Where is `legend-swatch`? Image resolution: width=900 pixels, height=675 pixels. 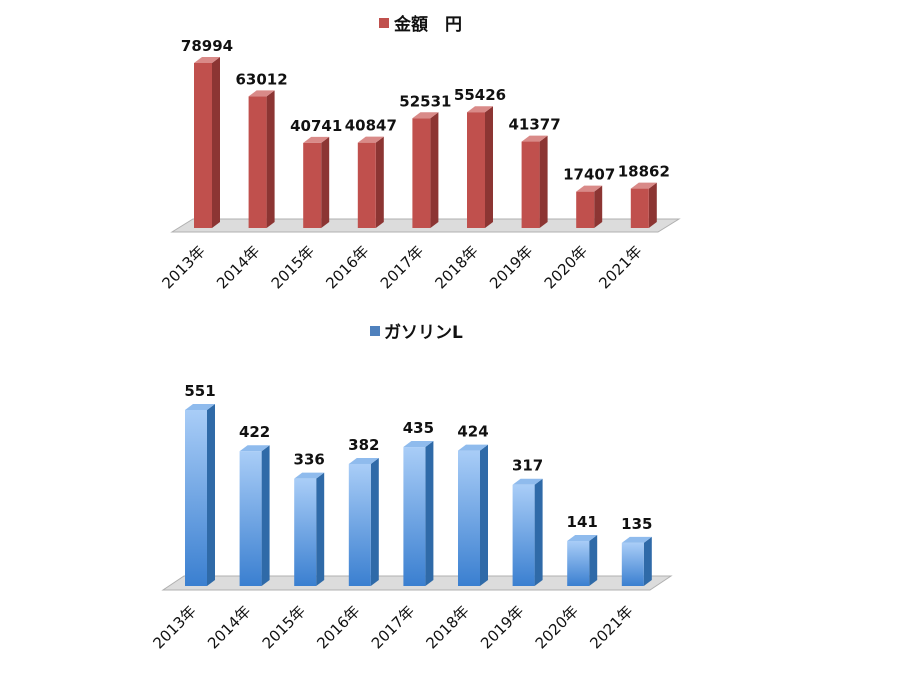
legend-swatch is located at coordinates (375, 331).